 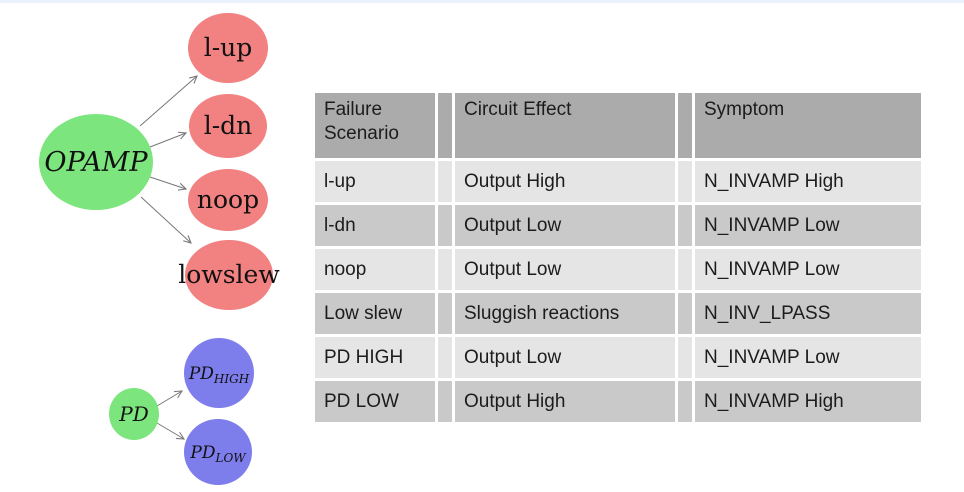 I want to click on node-pd-high-label: PDHIGH, so click(x=219, y=375).